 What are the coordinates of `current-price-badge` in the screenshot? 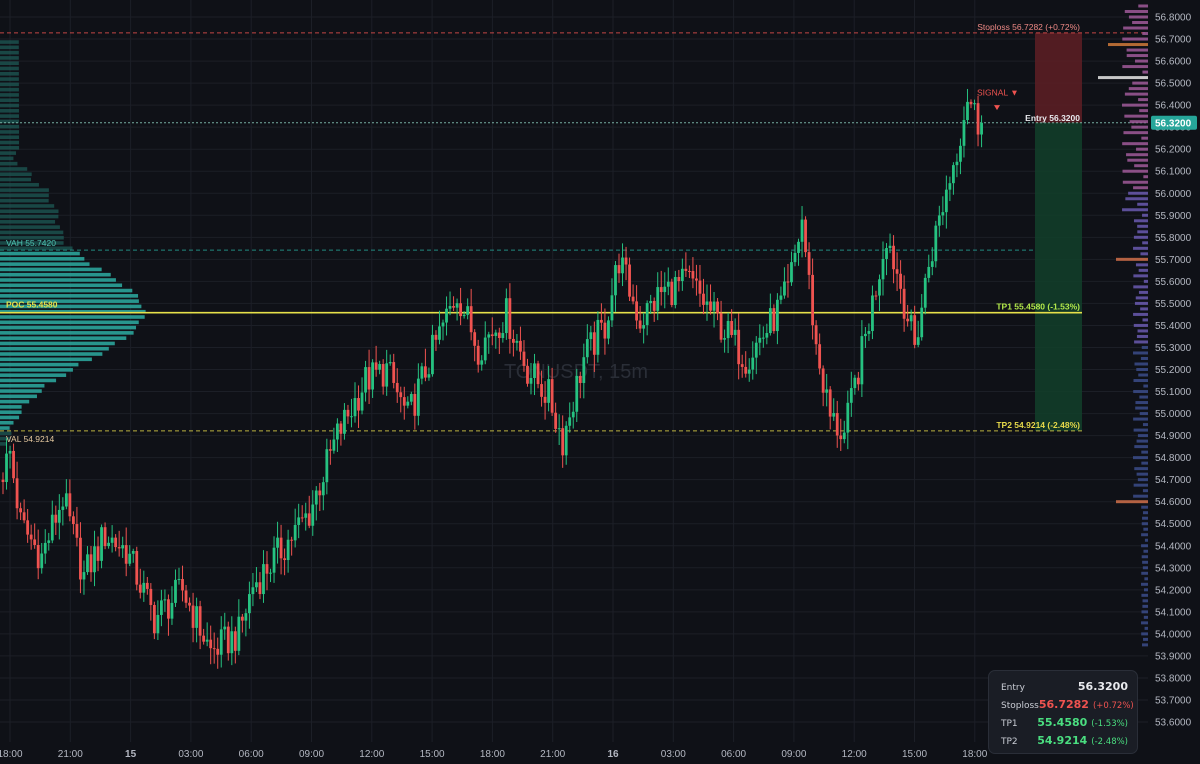 It's located at (1174, 122).